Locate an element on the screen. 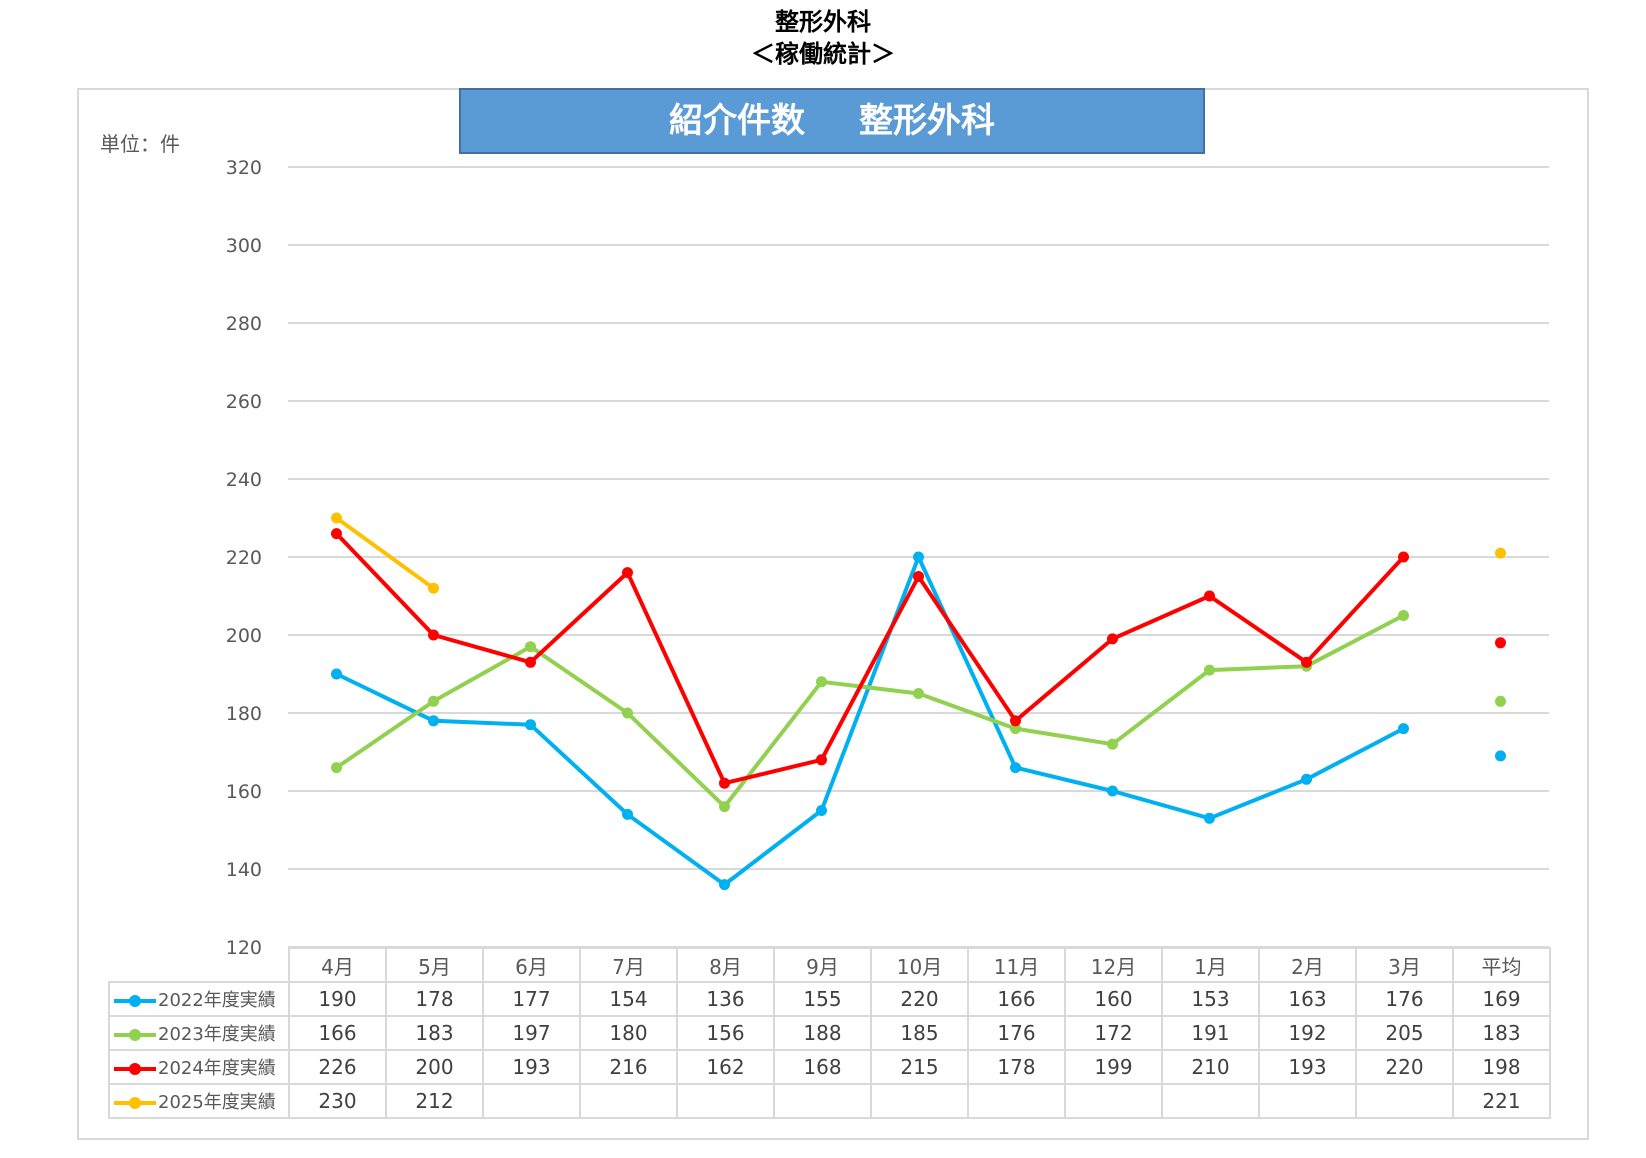  table-cell: 178 is located at coordinates (434, 999).